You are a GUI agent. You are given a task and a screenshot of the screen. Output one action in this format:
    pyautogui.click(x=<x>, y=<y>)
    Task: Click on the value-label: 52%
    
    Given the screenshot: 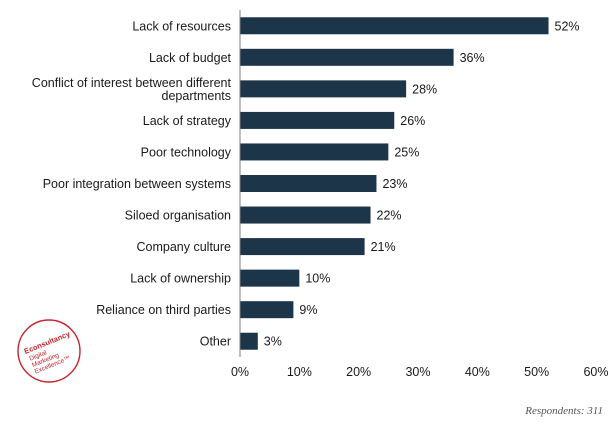 What is the action you would take?
    pyautogui.click(x=567, y=26)
    